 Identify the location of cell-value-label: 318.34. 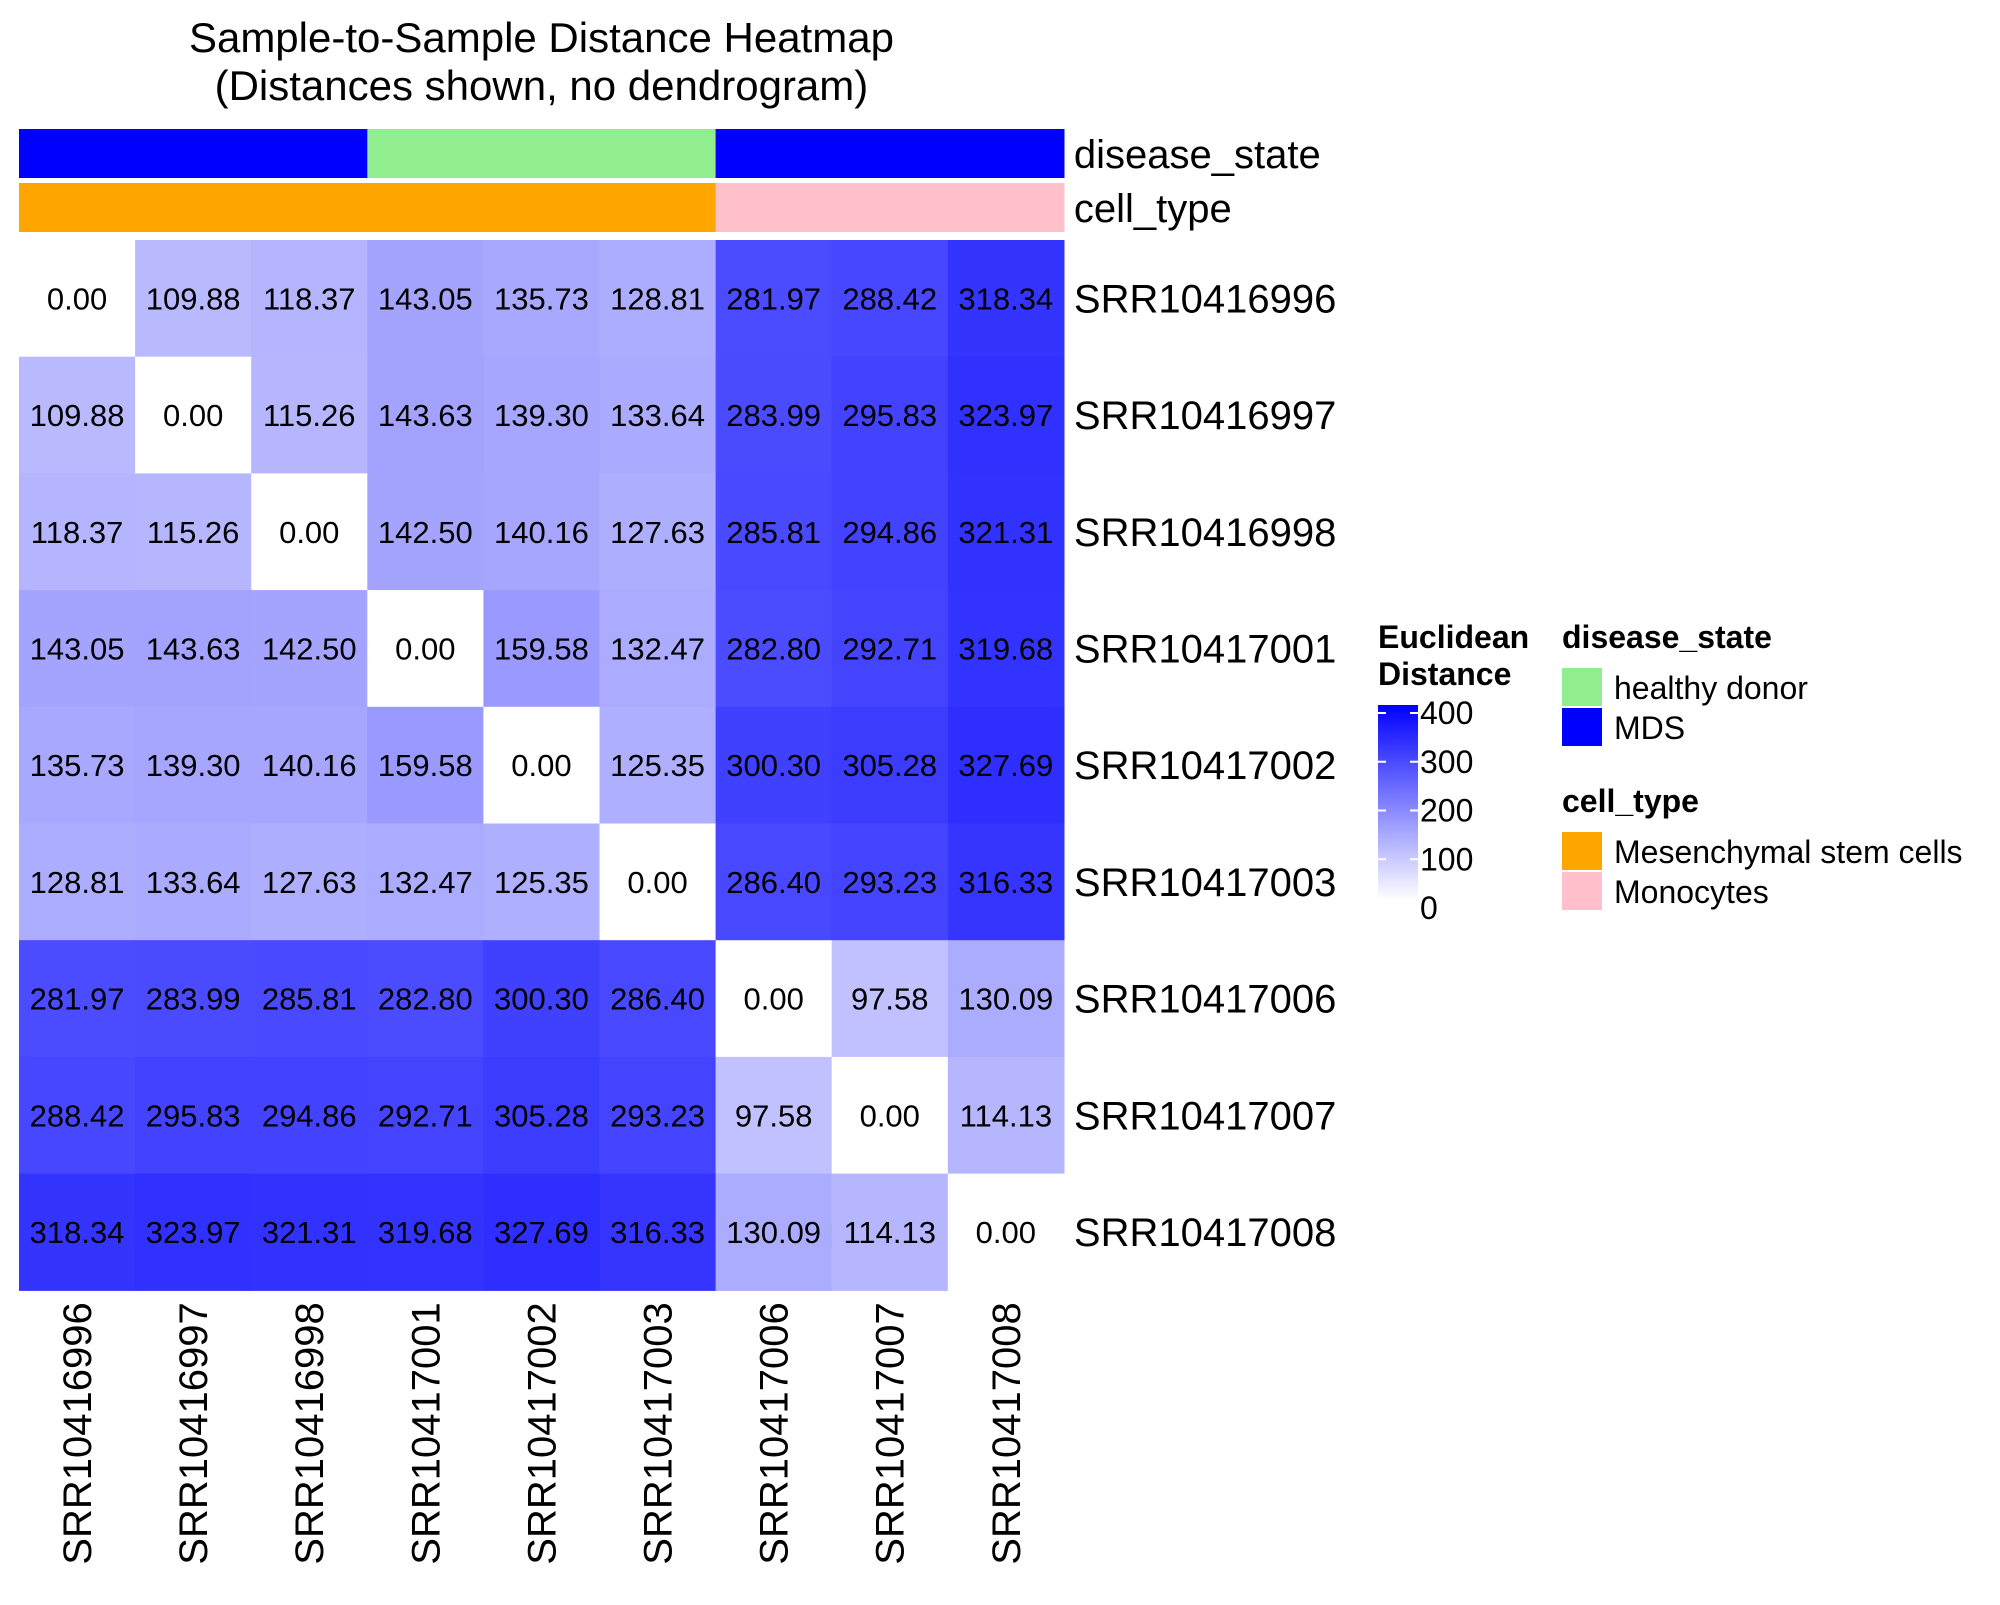
(1005, 298).